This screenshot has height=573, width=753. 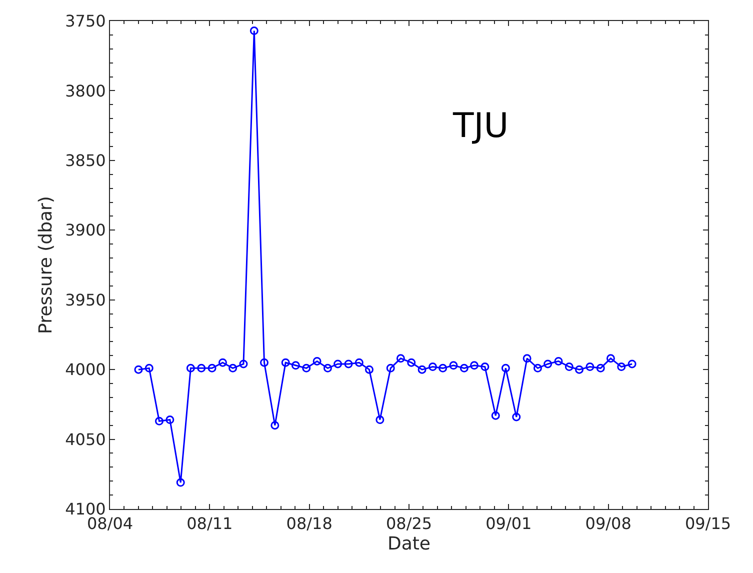 I want to click on y-tick-label: 3850, so click(x=85, y=160).